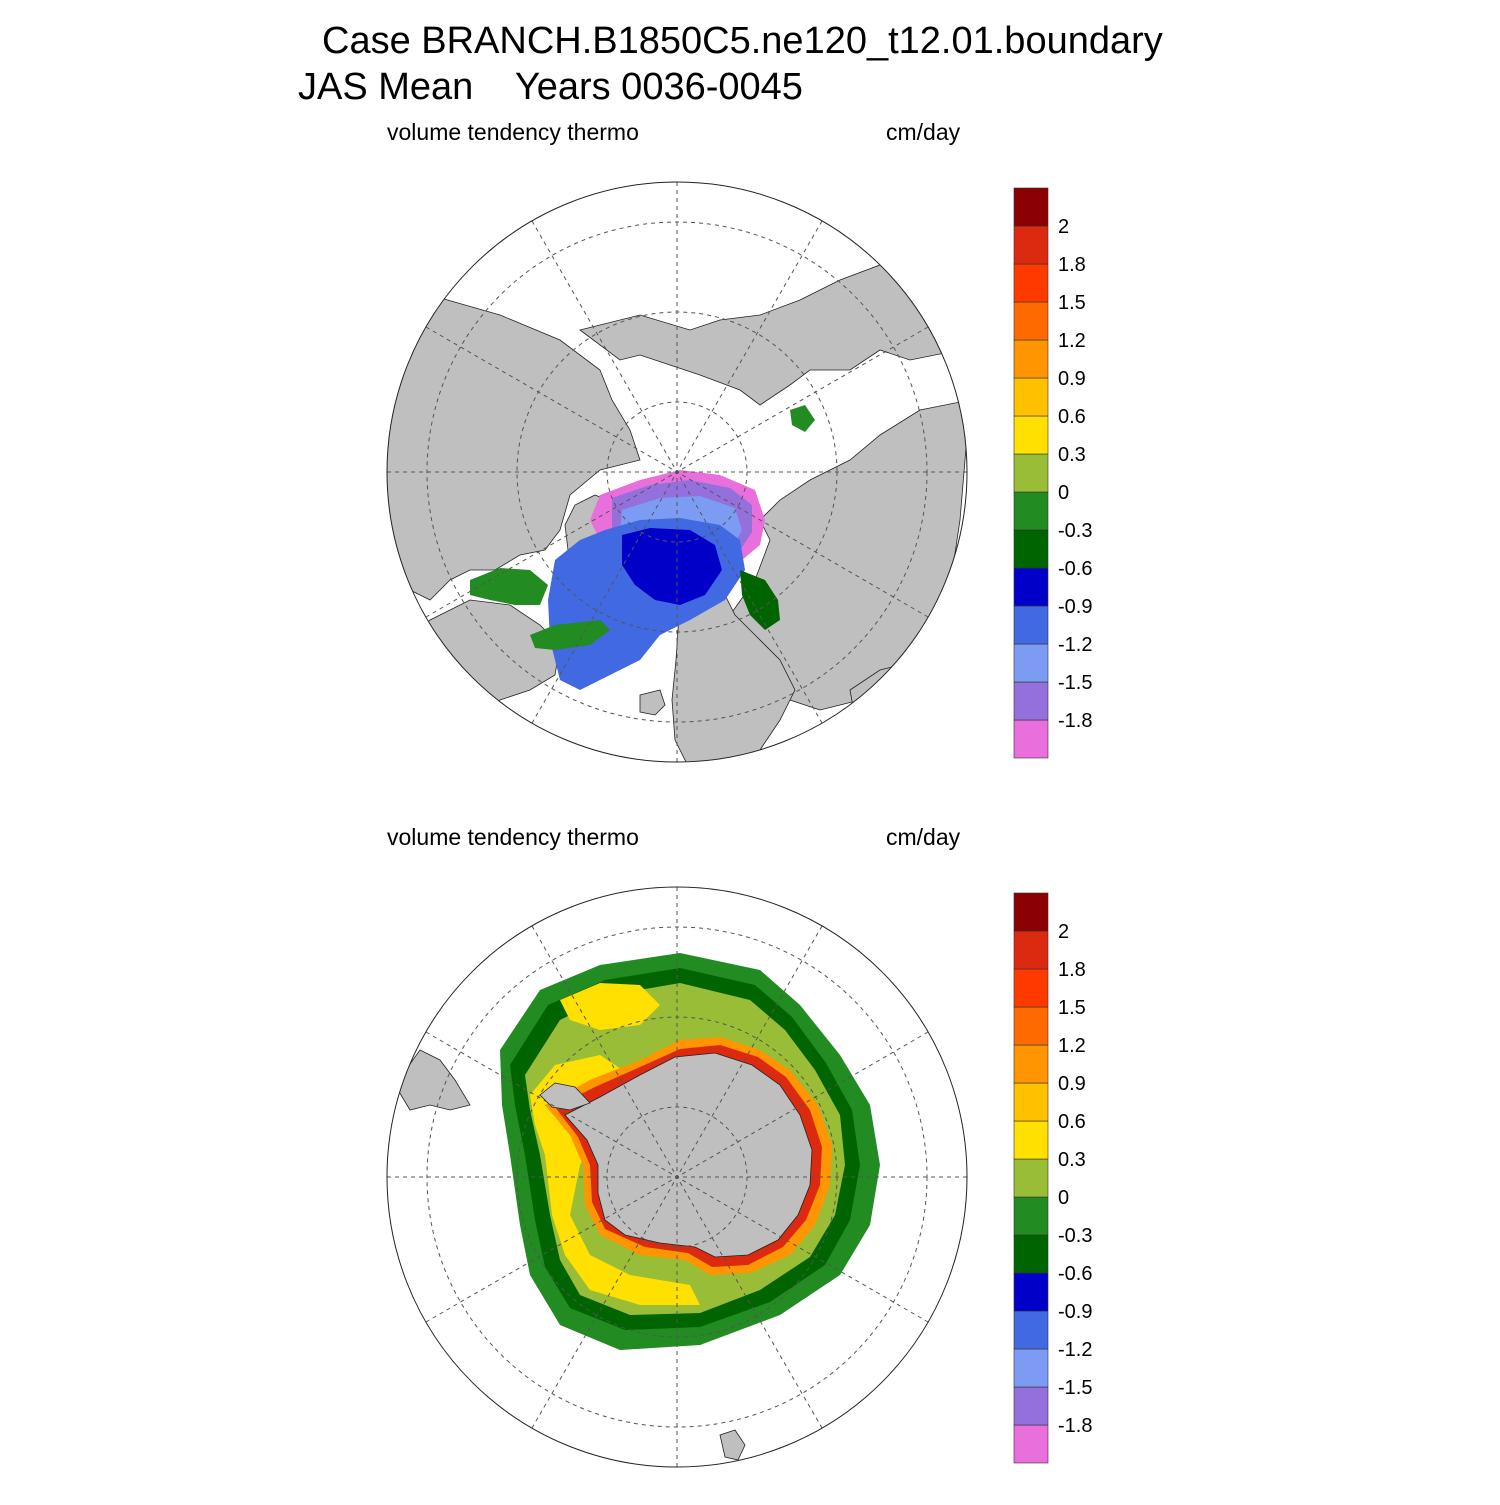 The height and width of the screenshot is (1505, 1500). What do you see at coordinates (652, 702) in the screenshot?
I see `north-land-scandinavia-small` at bounding box center [652, 702].